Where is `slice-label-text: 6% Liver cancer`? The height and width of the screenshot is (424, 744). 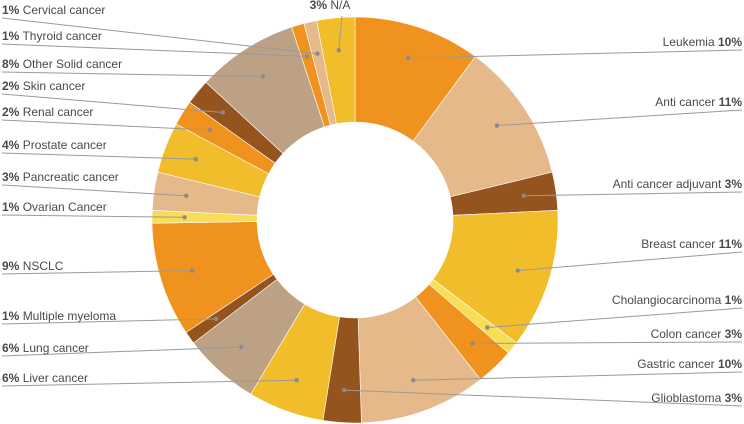 slice-label-text: 6% Liver cancer is located at coordinates (45, 378).